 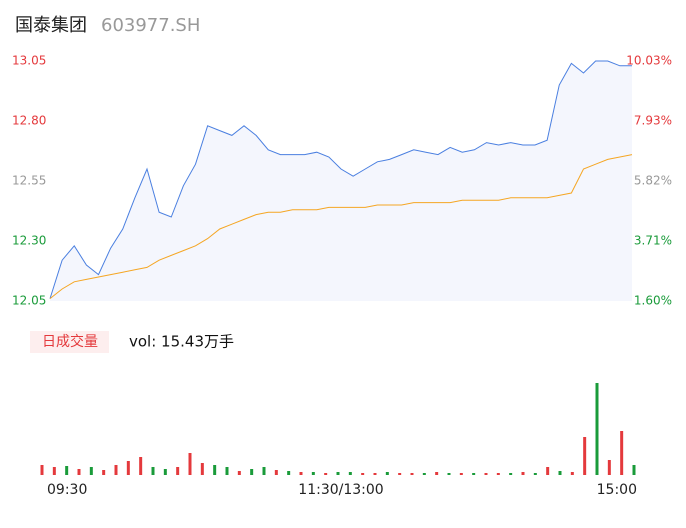 I want to click on y2-tick-label: 1.60%, so click(x=653, y=301).